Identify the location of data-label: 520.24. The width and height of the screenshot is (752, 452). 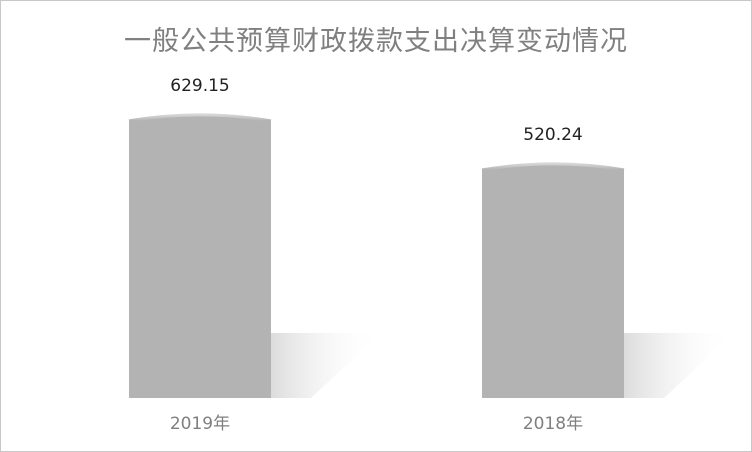
(552, 135).